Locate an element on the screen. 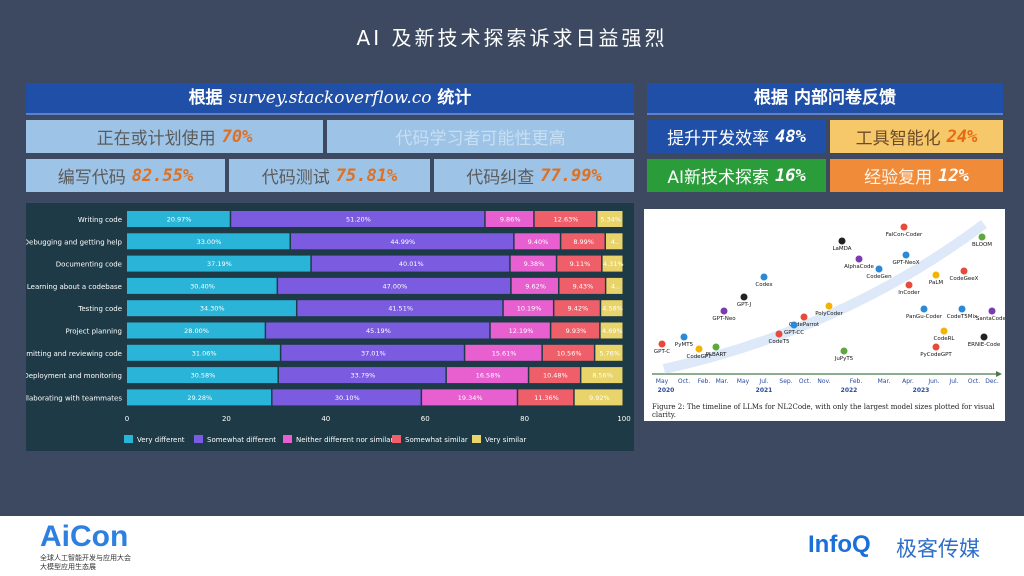 This screenshot has height=576, width=1024. year-label: 2020 is located at coordinates (666, 390).